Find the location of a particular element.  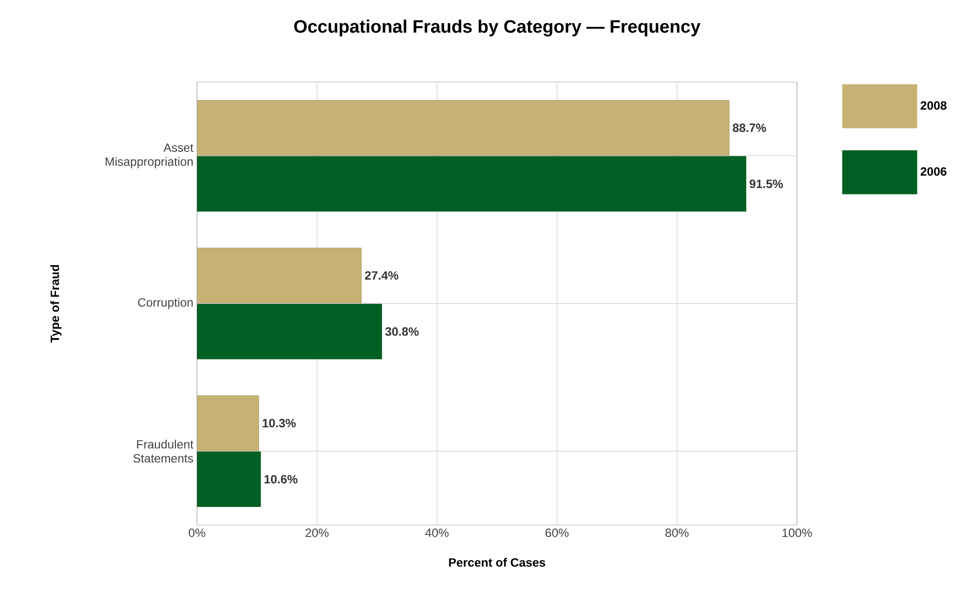

y-tick-label: Corruption is located at coordinates (165, 304).